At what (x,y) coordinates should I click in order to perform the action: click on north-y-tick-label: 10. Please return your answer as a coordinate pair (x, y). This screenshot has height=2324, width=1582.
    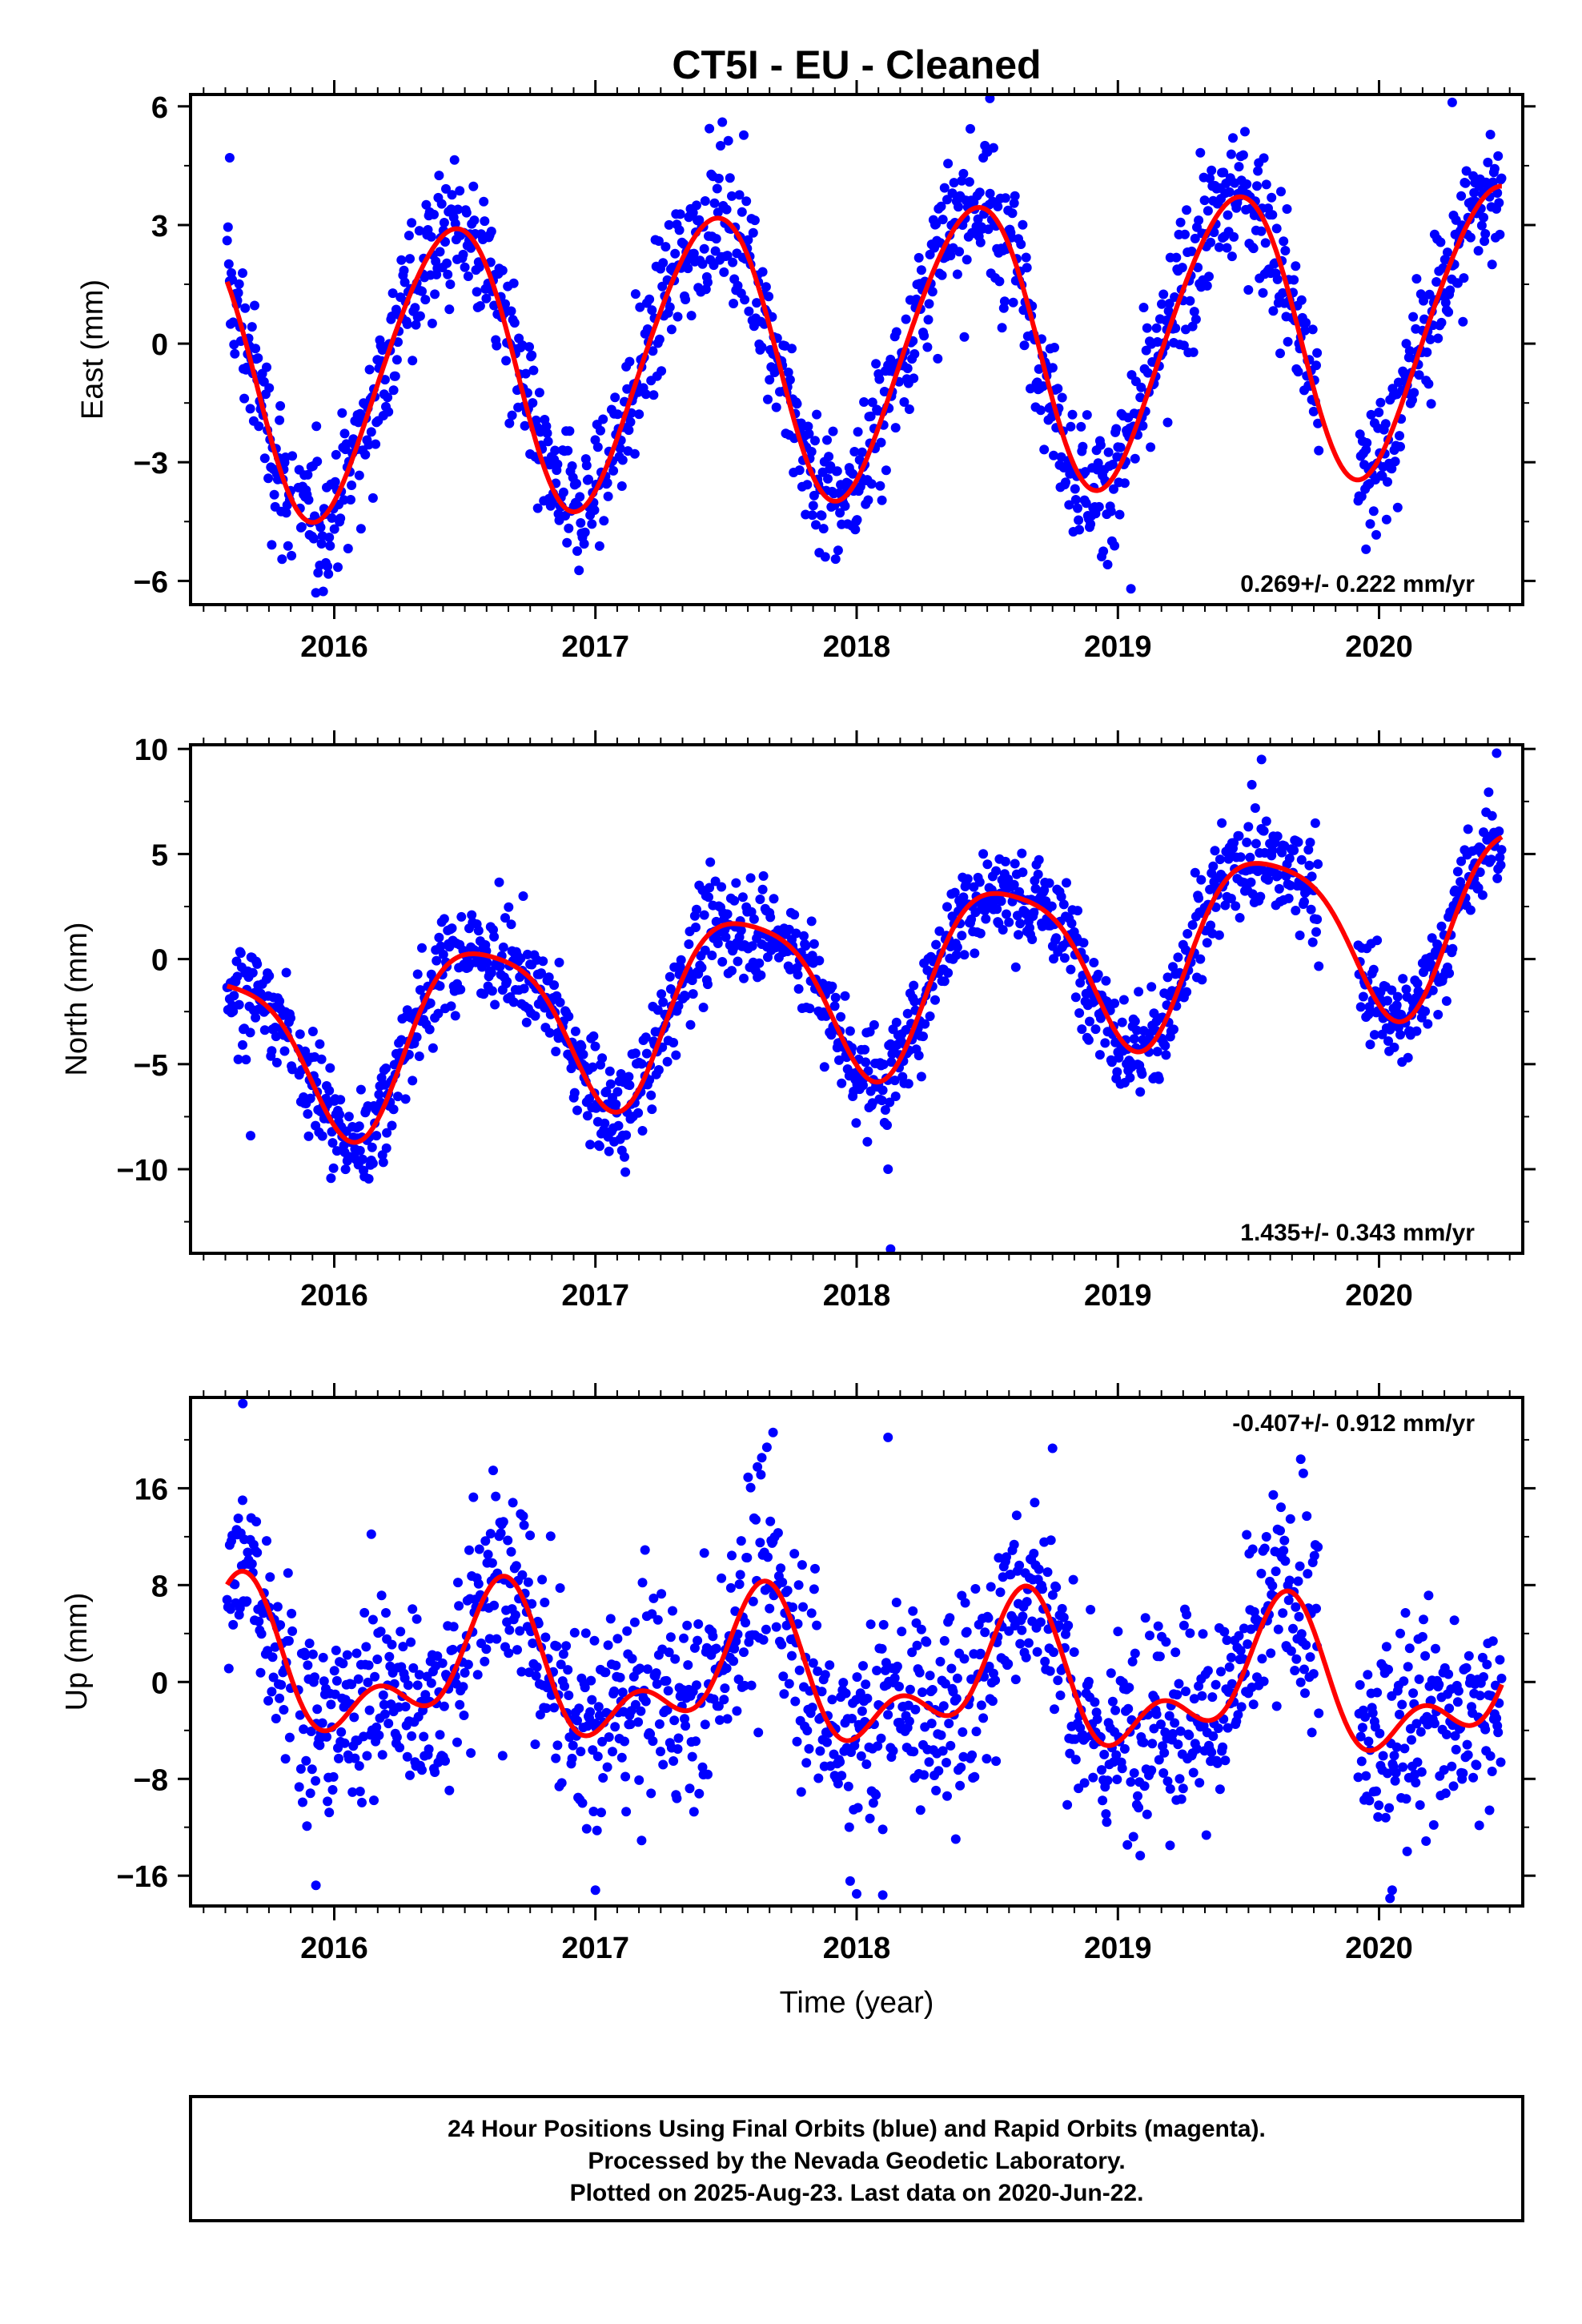
    Looking at the image, I should click on (151, 750).